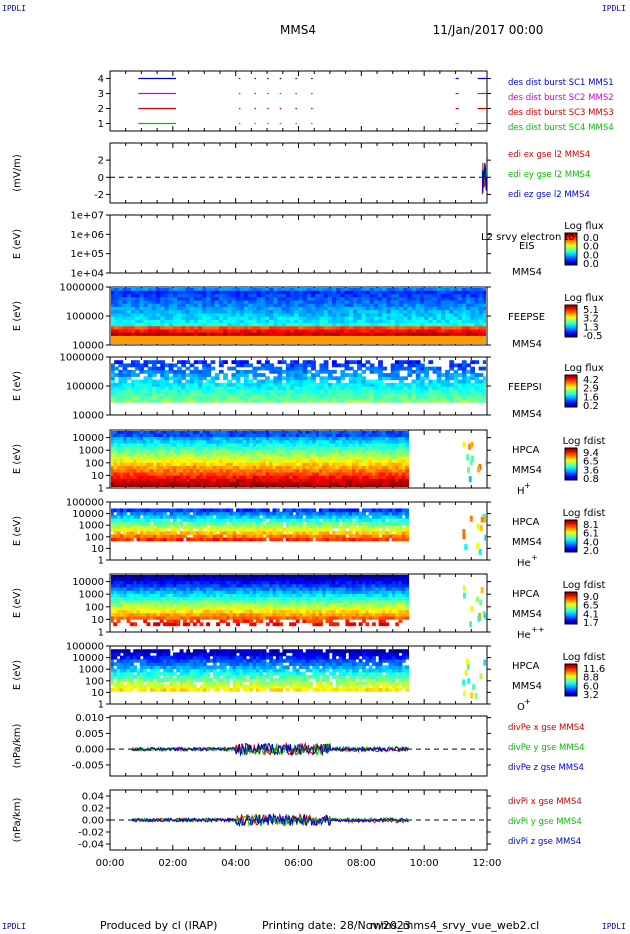  I want to click on hpca_he-ytick-label: 10000, so click(88, 514).